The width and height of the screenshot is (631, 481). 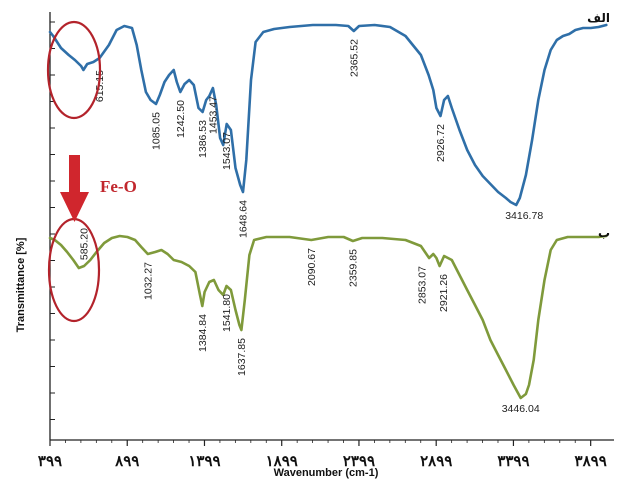 I want to click on x-axis-tick-labels: ۳۹۹ ۸۹۹ ۱۳۹۹ ۱۸۹۹ ۲۳۹۹ ۲۸۹۹ ۳۳۹۹ ۳۸۹۹, so click(x=322, y=461).